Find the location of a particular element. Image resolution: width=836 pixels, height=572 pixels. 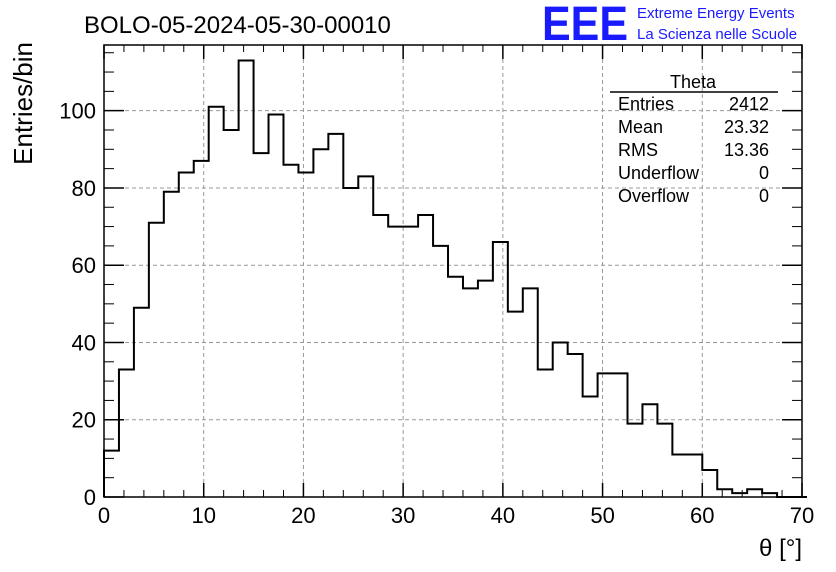

x-tick-label: 50 is located at coordinates (602, 515).